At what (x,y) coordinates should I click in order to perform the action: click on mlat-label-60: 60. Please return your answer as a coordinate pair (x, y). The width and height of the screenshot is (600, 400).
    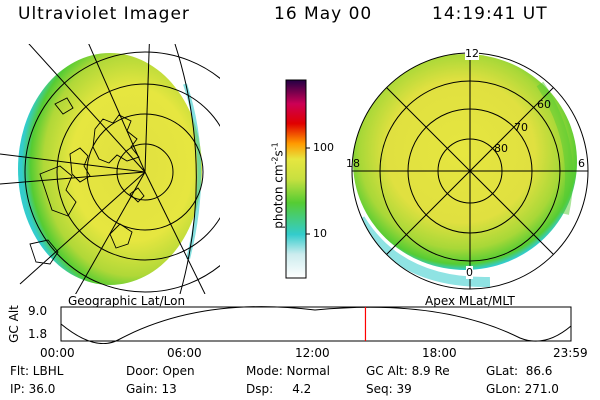
    Looking at the image, I should click on (544, 104).